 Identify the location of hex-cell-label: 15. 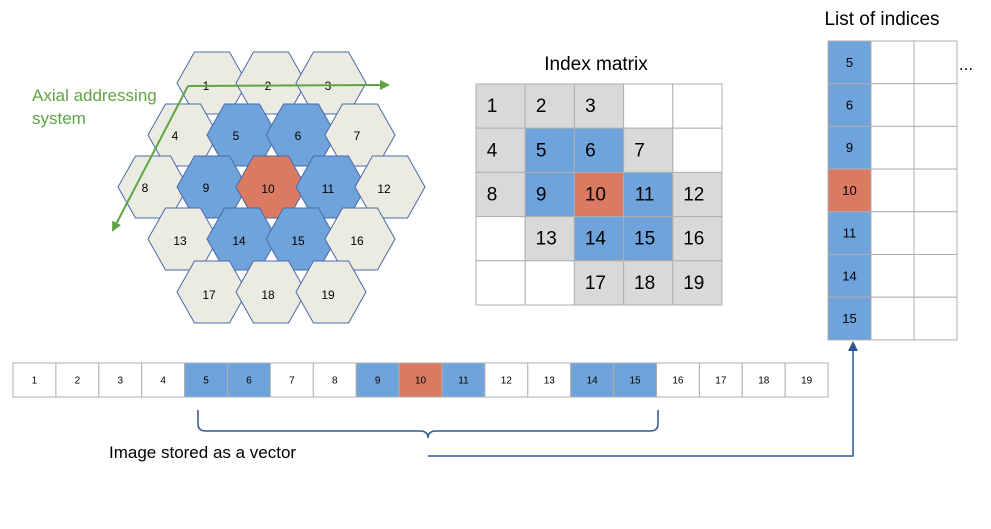
(298, 241).